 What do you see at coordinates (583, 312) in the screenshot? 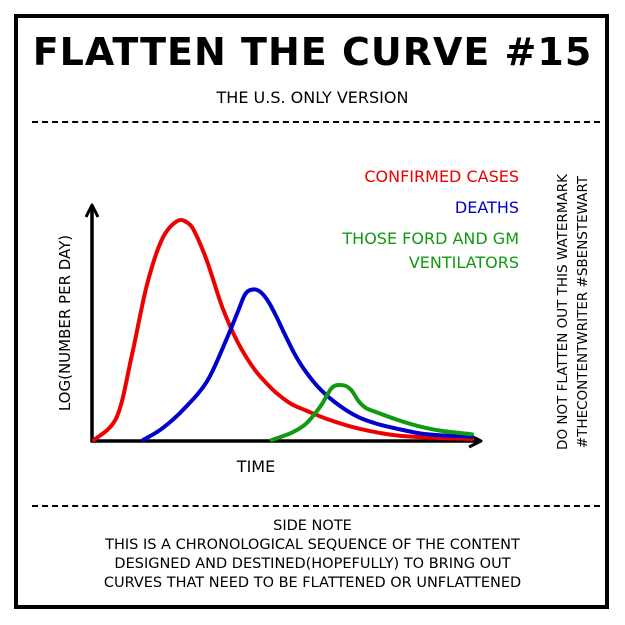
I see `watermark-line: #THECONTENTWRITER #SBENSTEWART` at bounding box center [583, 312].